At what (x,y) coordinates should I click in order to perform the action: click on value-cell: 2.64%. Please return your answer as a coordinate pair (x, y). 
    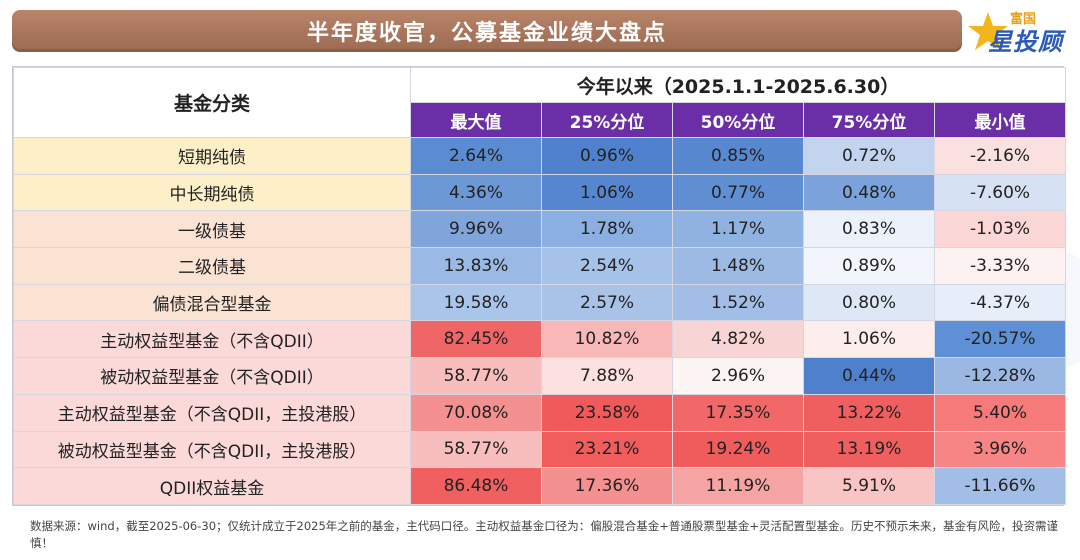
    Looking at the image, I should click on (476, 156).